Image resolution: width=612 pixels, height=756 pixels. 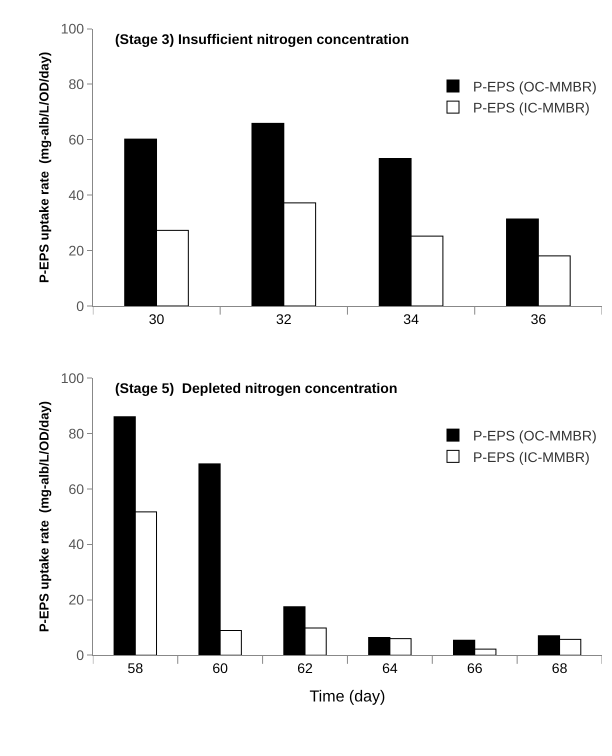 I want to click on x-tick-label: 60, so click(x=220, y=668).